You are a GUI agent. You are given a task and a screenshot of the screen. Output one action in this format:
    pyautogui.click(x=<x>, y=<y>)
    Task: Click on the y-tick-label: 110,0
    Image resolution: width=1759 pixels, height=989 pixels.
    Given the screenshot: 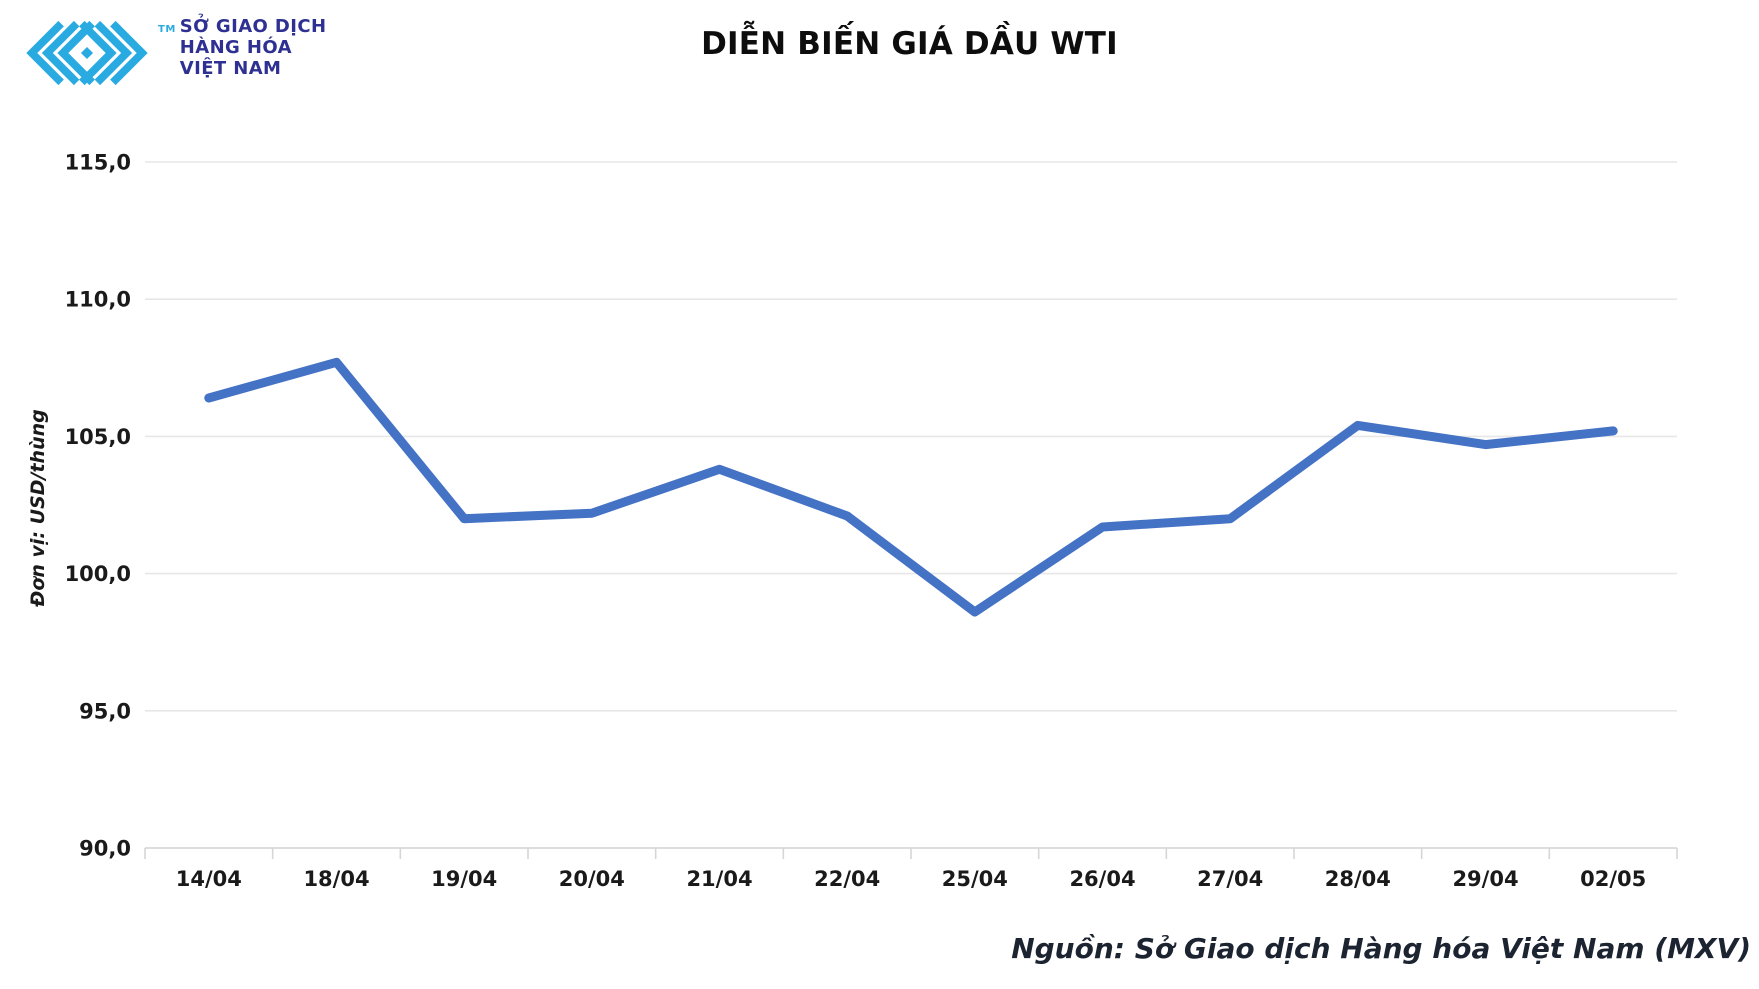 What is the action you would take?
    pyautogui.click(x=98, y=300)
    